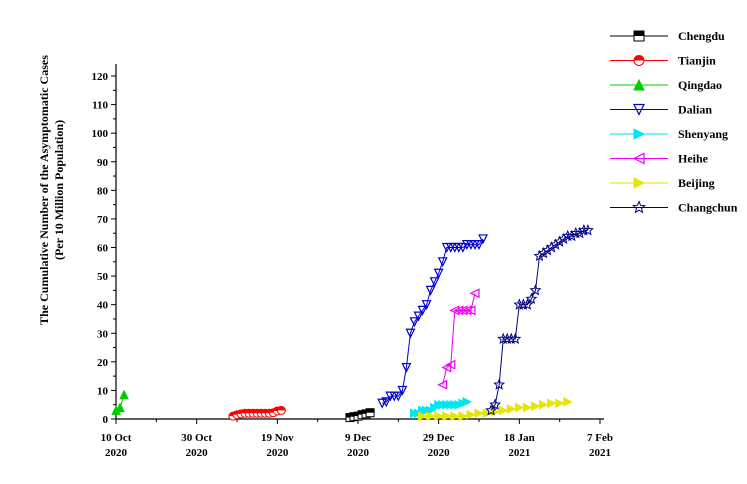  Describe the element at coordinates (257, 413) in the screenshot. I see `series-tianjin` at that location.